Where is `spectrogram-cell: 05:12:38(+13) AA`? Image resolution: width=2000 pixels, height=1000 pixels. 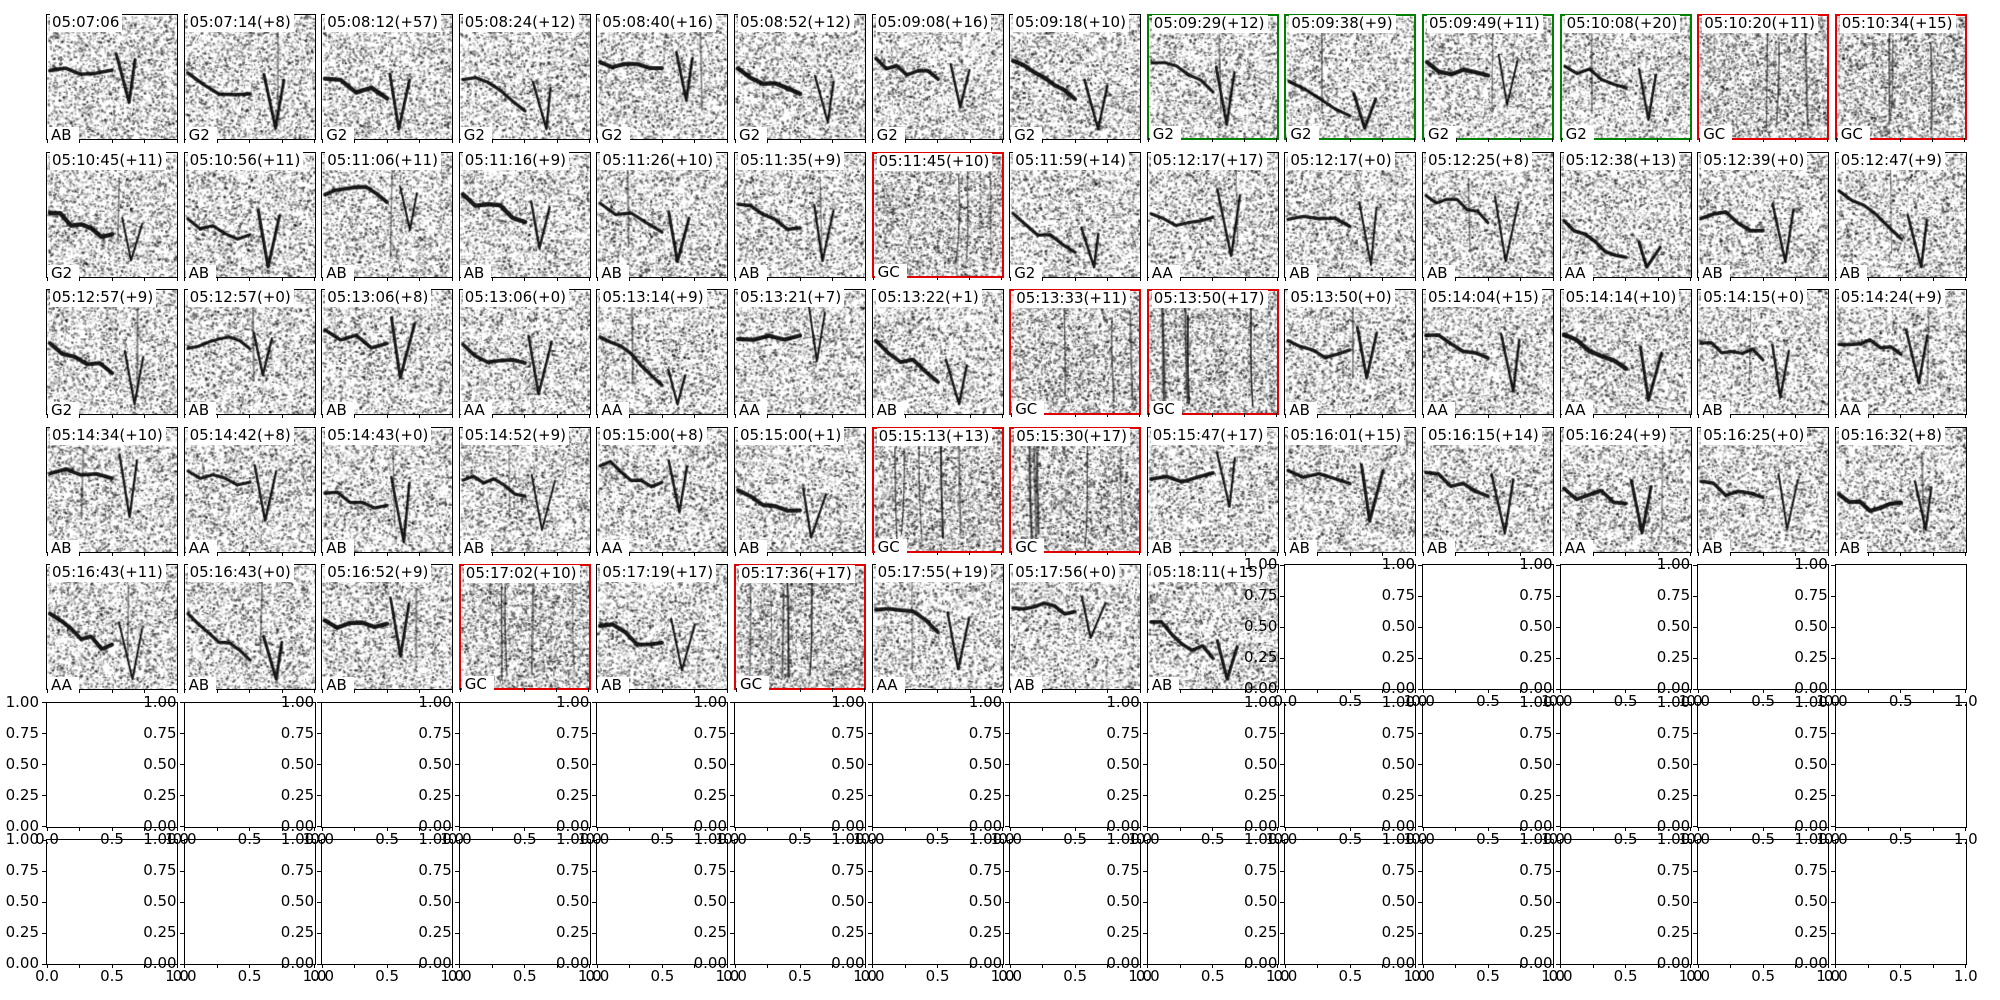 spectrogram-cell: 05:12:38(+13) AA is located at coordinates (1625, 217).